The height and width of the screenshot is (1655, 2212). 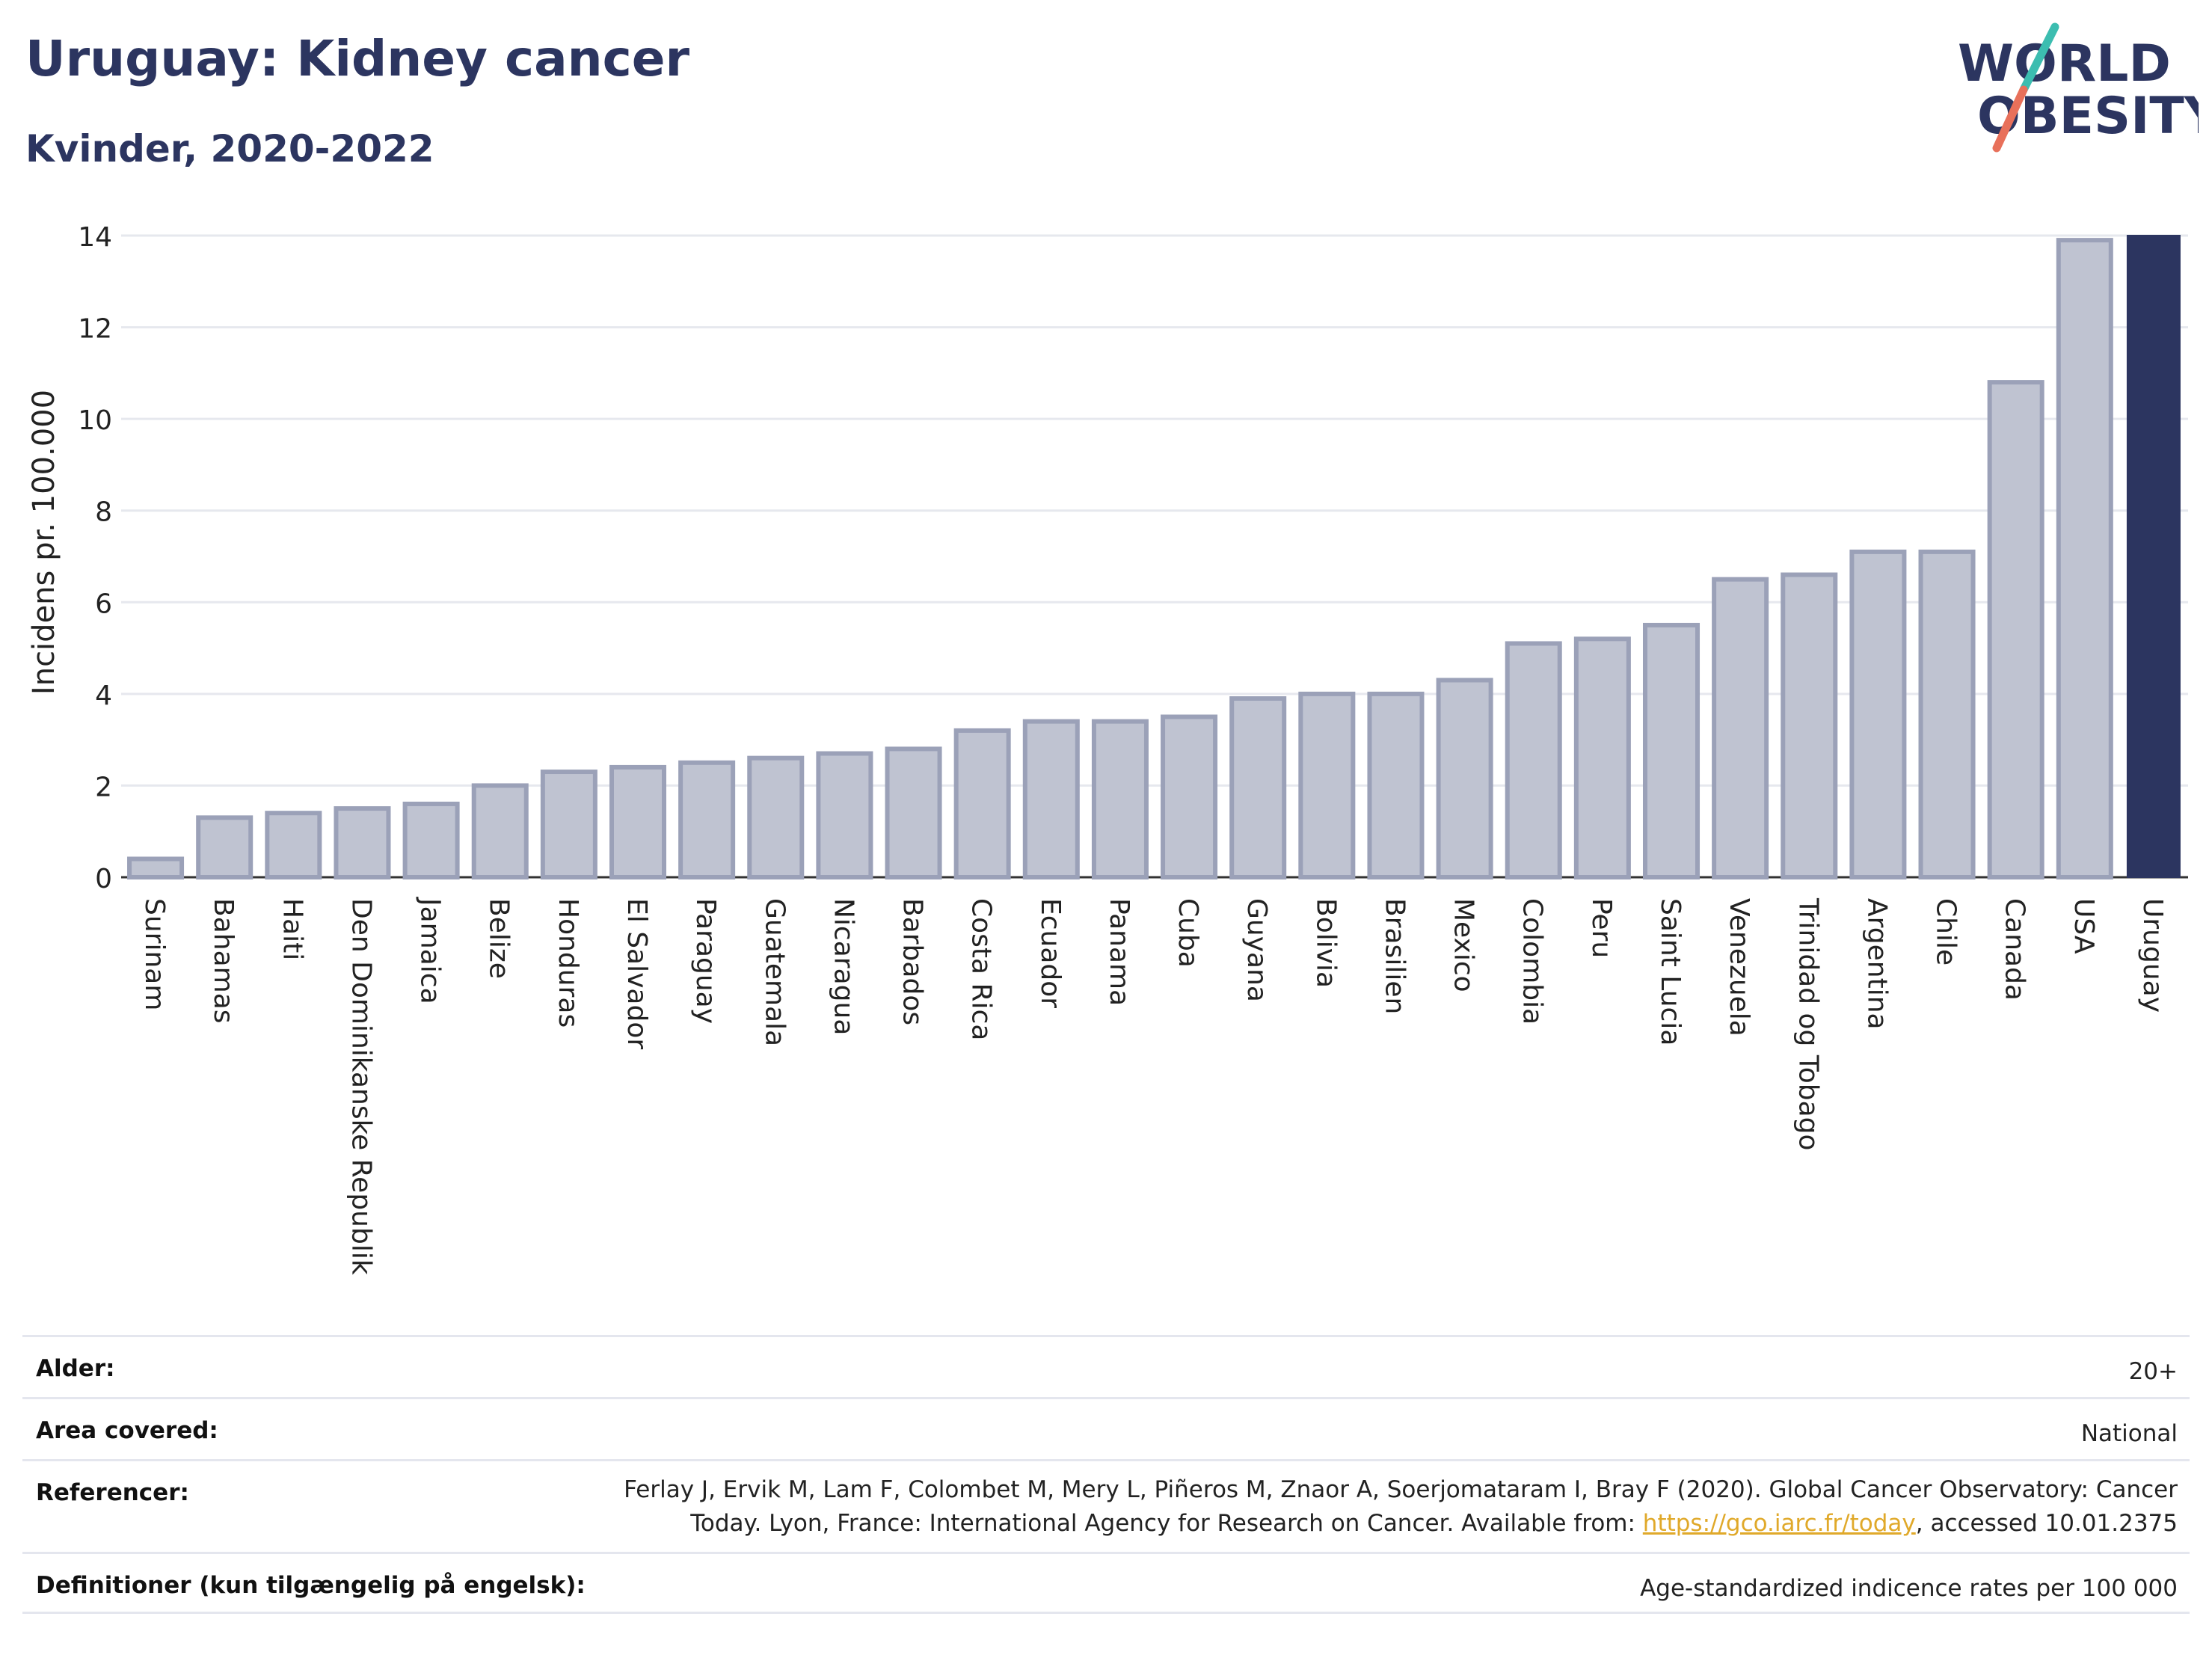 What do you see at coordinates (1876, 964) in the screenshot?
I see `x-tick-label: Argentina` at bounding box center [1876, 964].